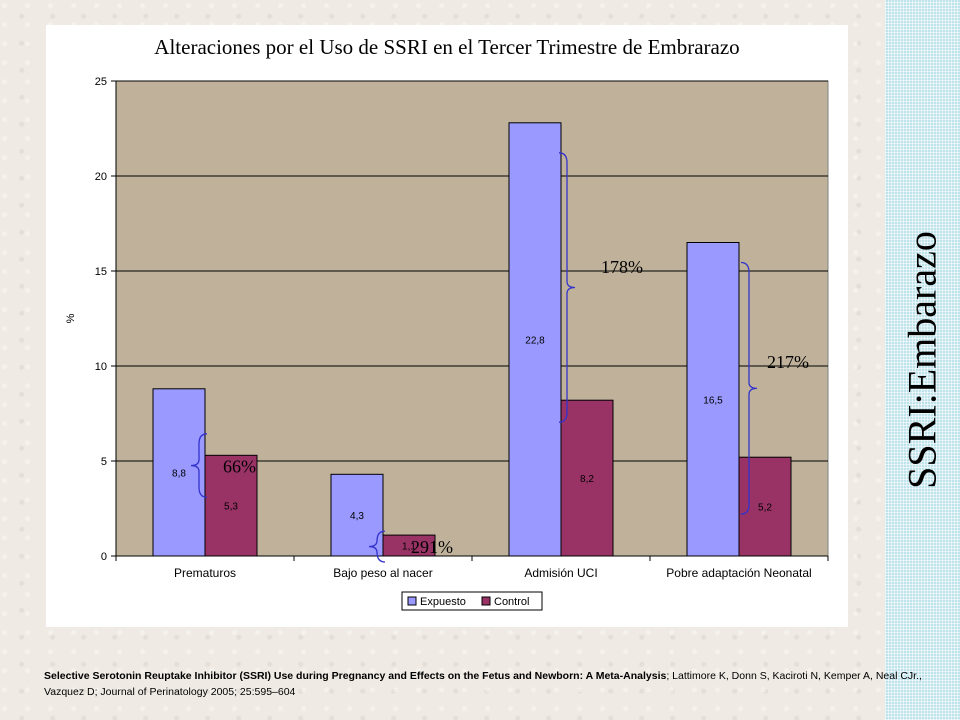 The width and height of the screenshot is (960, 720). I want to click on x-tick-label: Pobre adaptación Neonatal, so click(738, 573).